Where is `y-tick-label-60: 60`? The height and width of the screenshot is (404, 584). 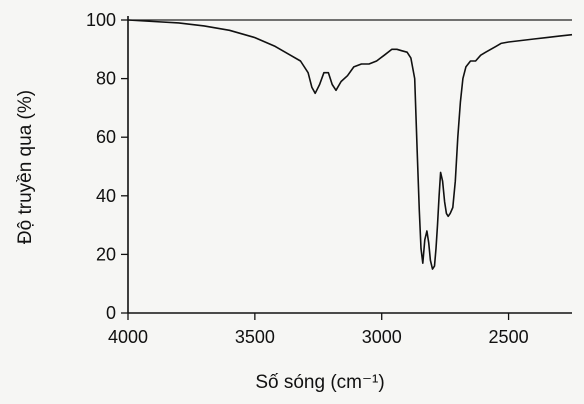 y-tick-label-60: 60 is located at coordinates (106, 137).